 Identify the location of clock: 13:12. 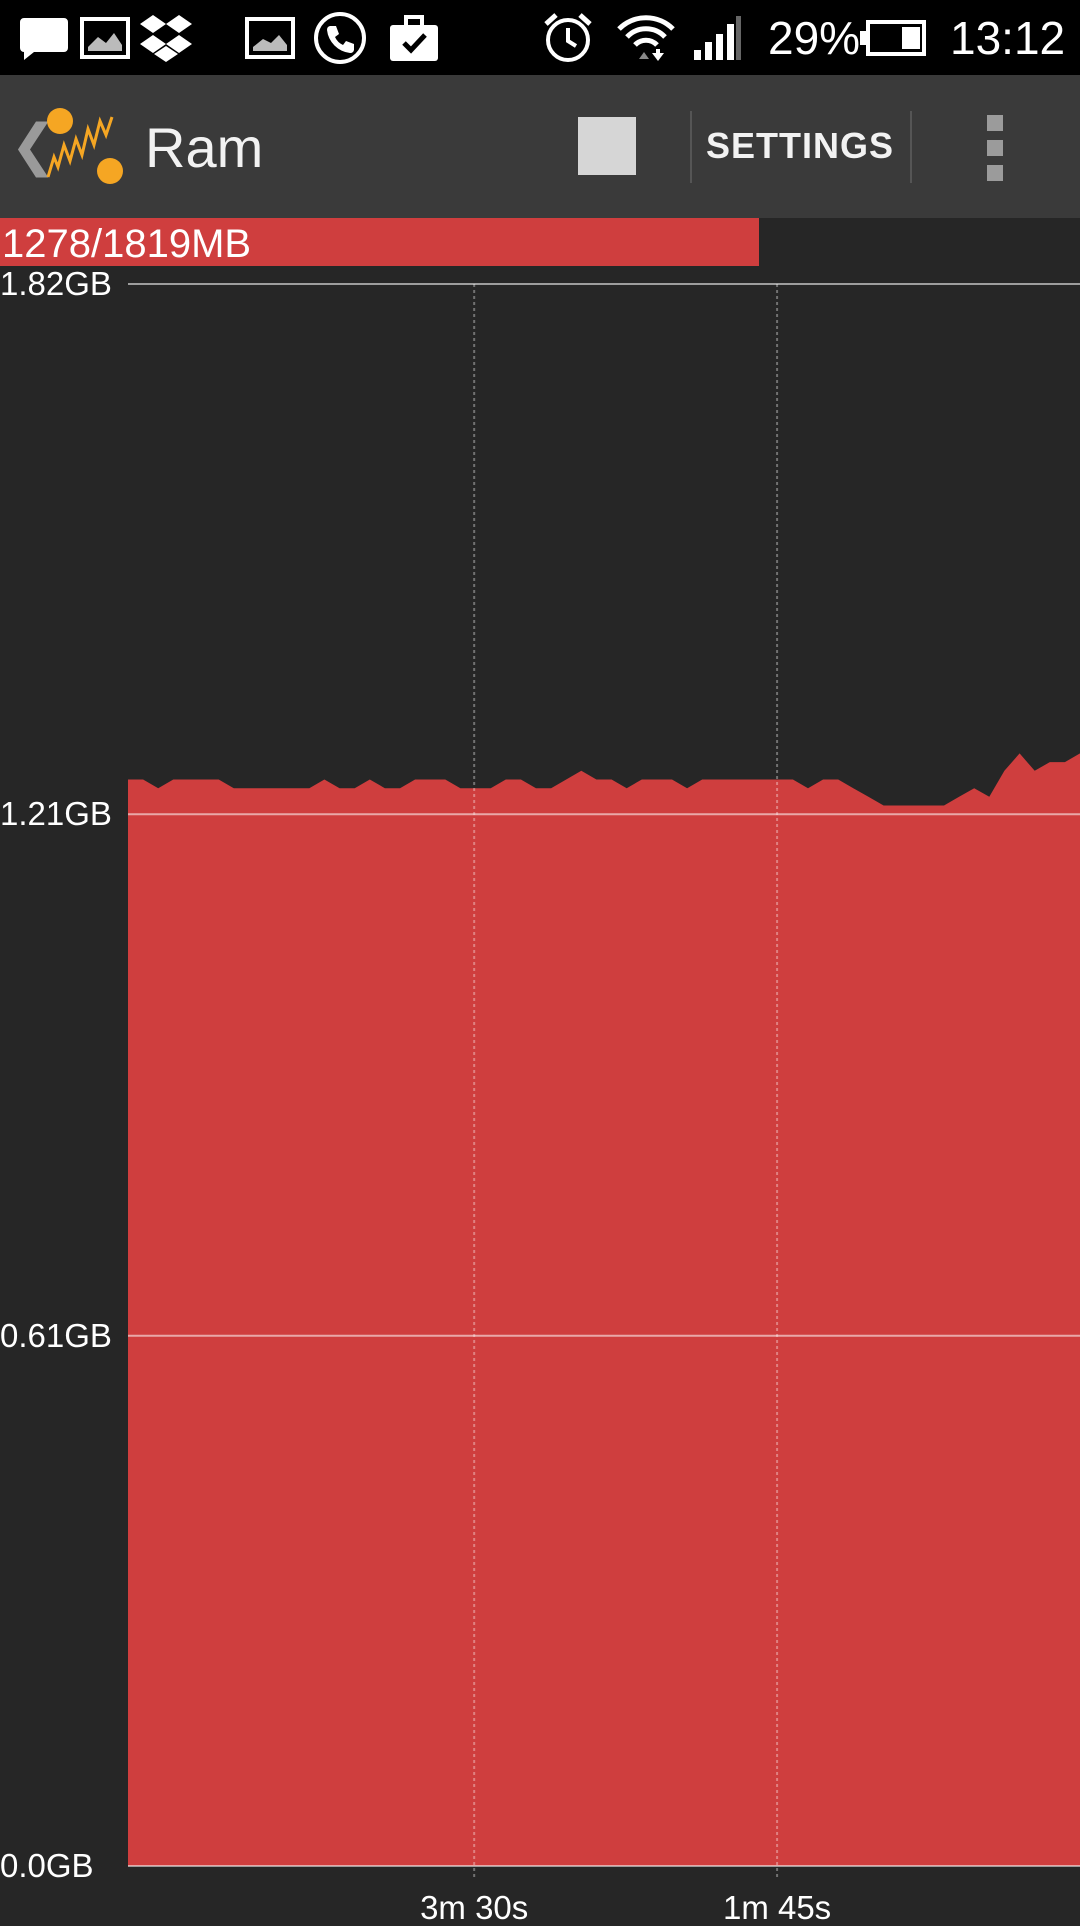
(1008, 38).